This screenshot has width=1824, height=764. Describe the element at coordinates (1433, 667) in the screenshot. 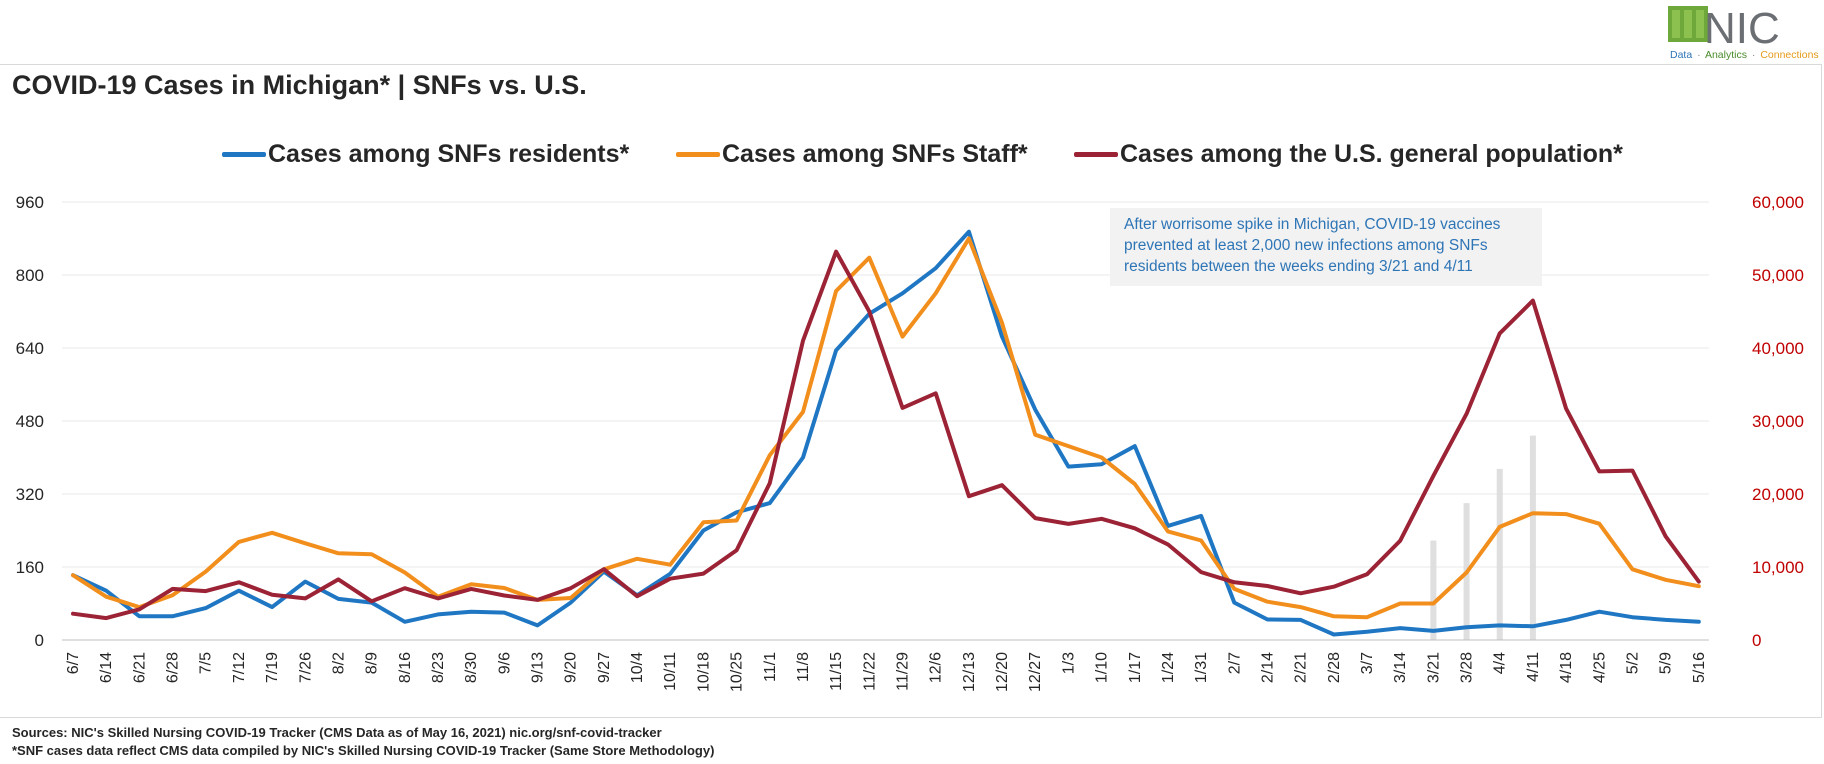

I see `x-axis-tick-label: 3/21` at that location.